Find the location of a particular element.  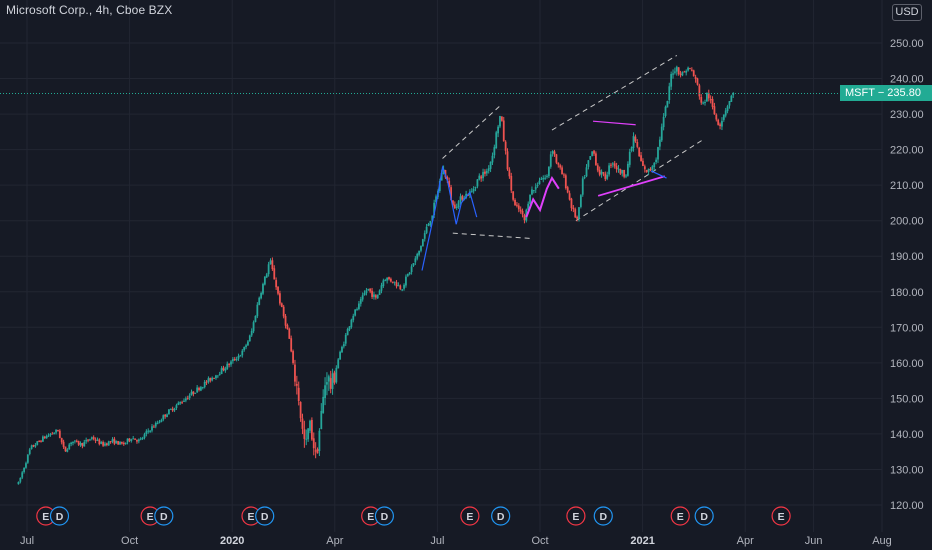

currency-badge: USD is located at coordinates (907, 12).